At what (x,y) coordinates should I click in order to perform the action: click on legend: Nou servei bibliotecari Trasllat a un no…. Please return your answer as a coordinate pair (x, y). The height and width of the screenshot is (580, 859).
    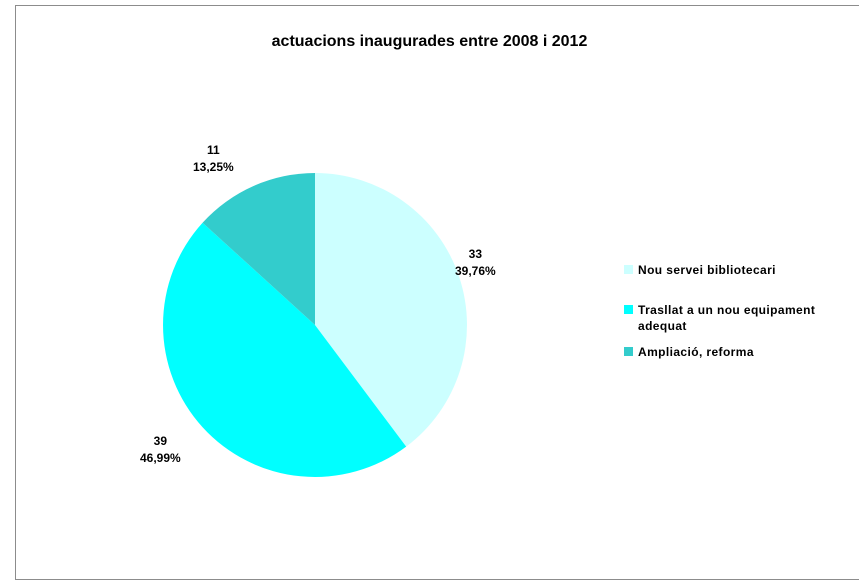
    Looking at the image, I should click on (741, 316).